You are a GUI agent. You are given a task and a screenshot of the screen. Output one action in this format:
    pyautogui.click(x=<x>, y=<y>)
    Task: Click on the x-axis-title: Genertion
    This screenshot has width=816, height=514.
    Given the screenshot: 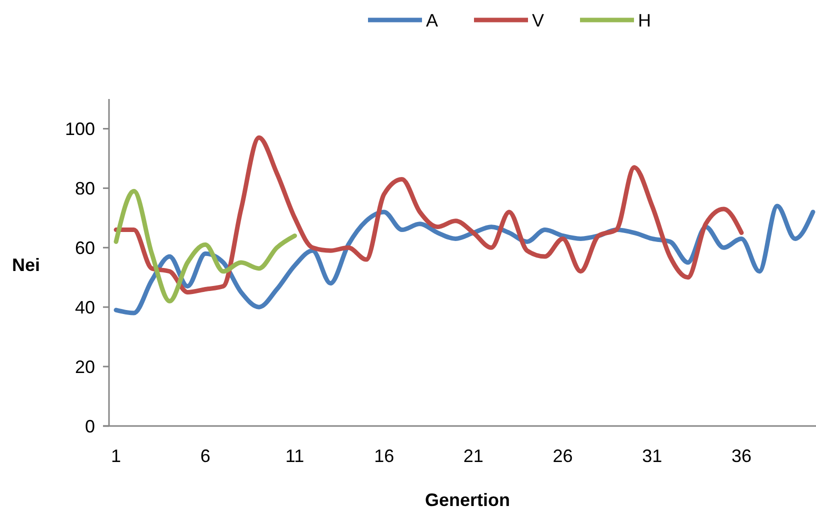 What is the action you would take?
    pyautogui.click(x=467, y=500)
    